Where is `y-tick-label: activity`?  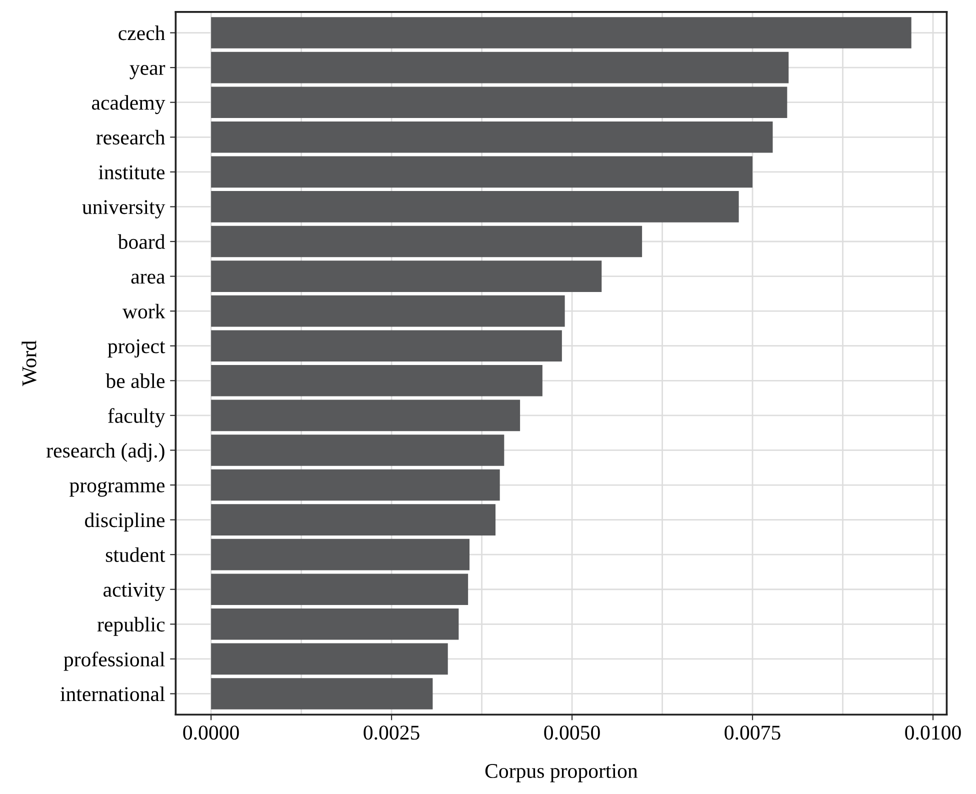
y-tick-label: activity is located at coordinates (135, 592).